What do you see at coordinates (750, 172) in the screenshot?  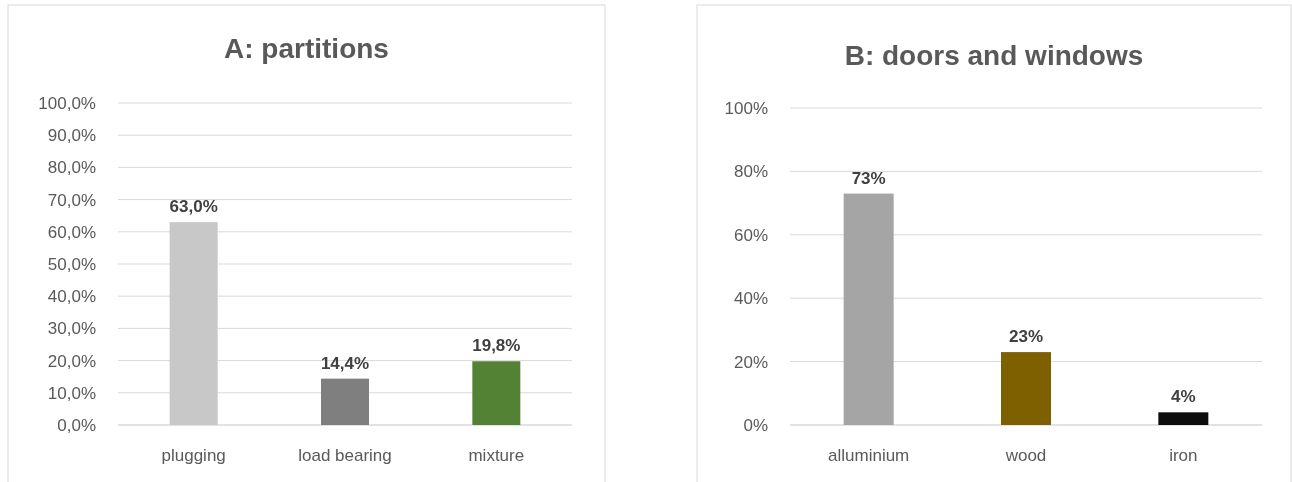 I see `y-tick-label: 80%` at bounding box center [750, 172].